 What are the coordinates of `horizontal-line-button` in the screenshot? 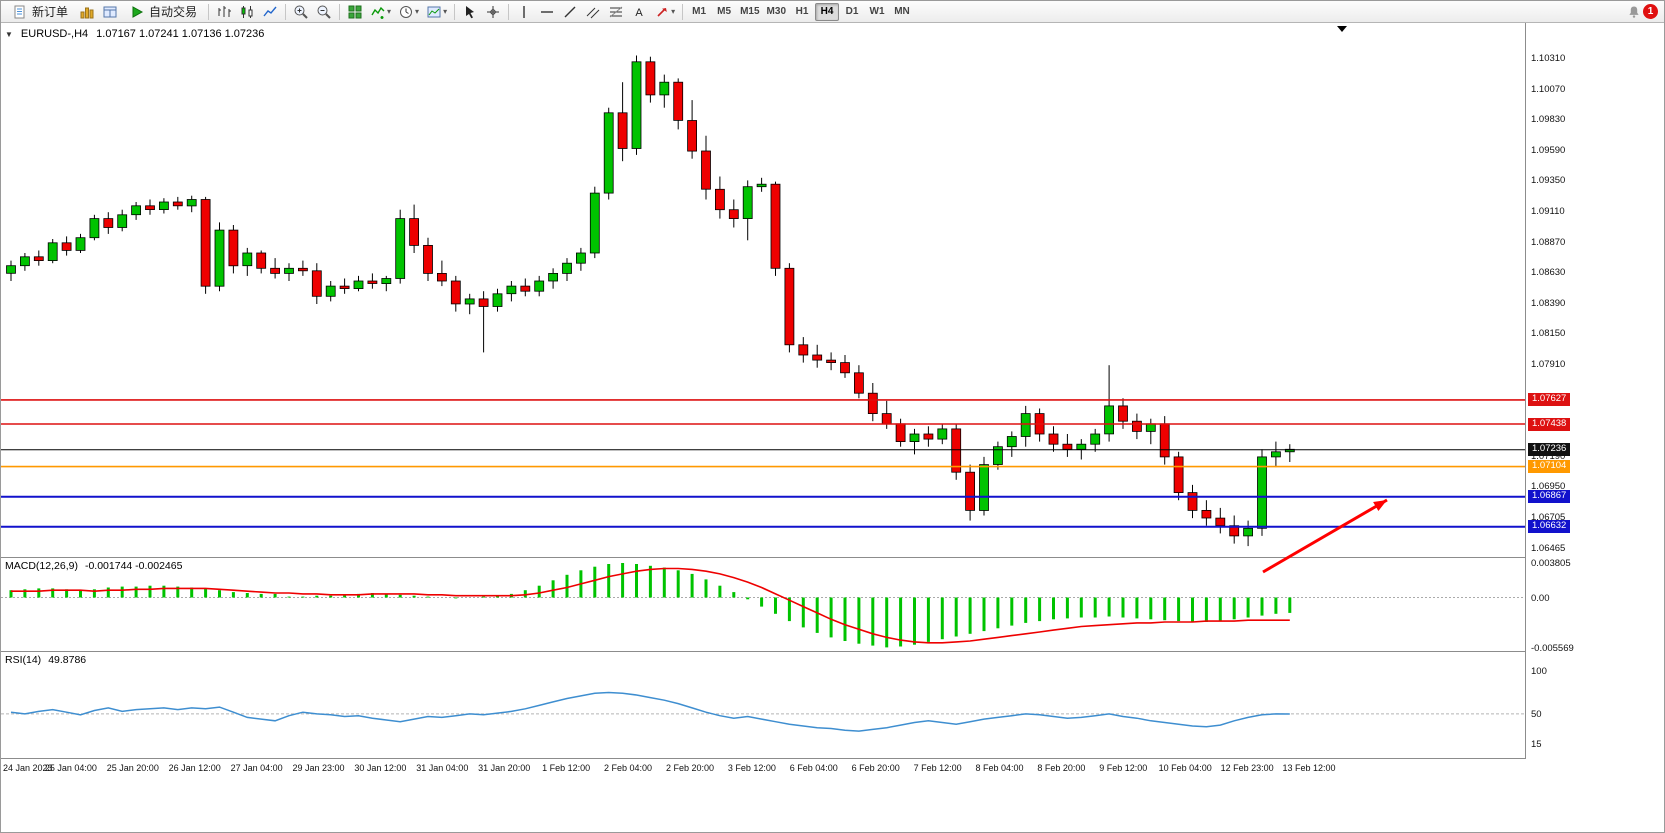 It's located at (547, 12).